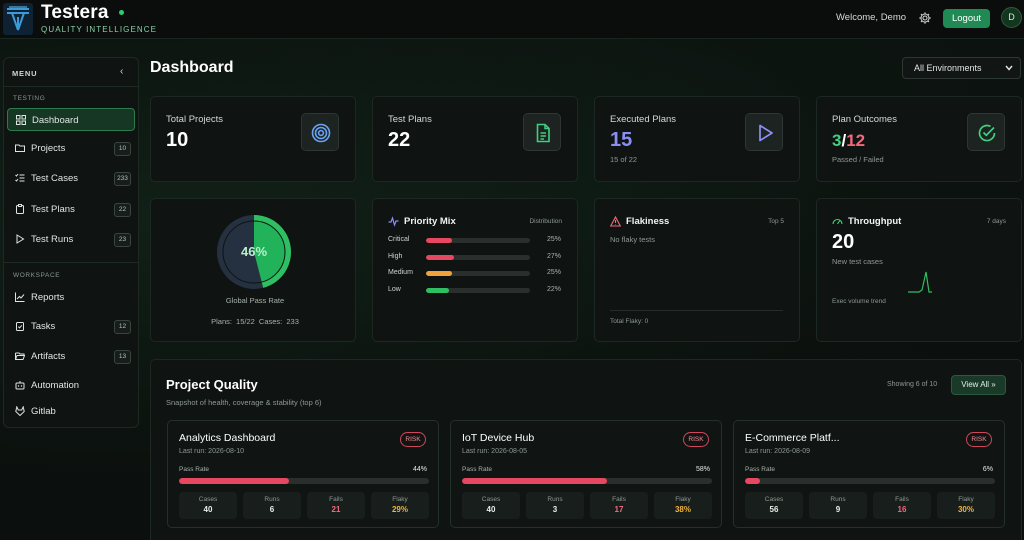 This screenshot has height=540, width=1024. What do you see at coordinates (643, 119) in the screenshot?
I see `stat-label: Executed Plans` at bounding box center [643, 119].